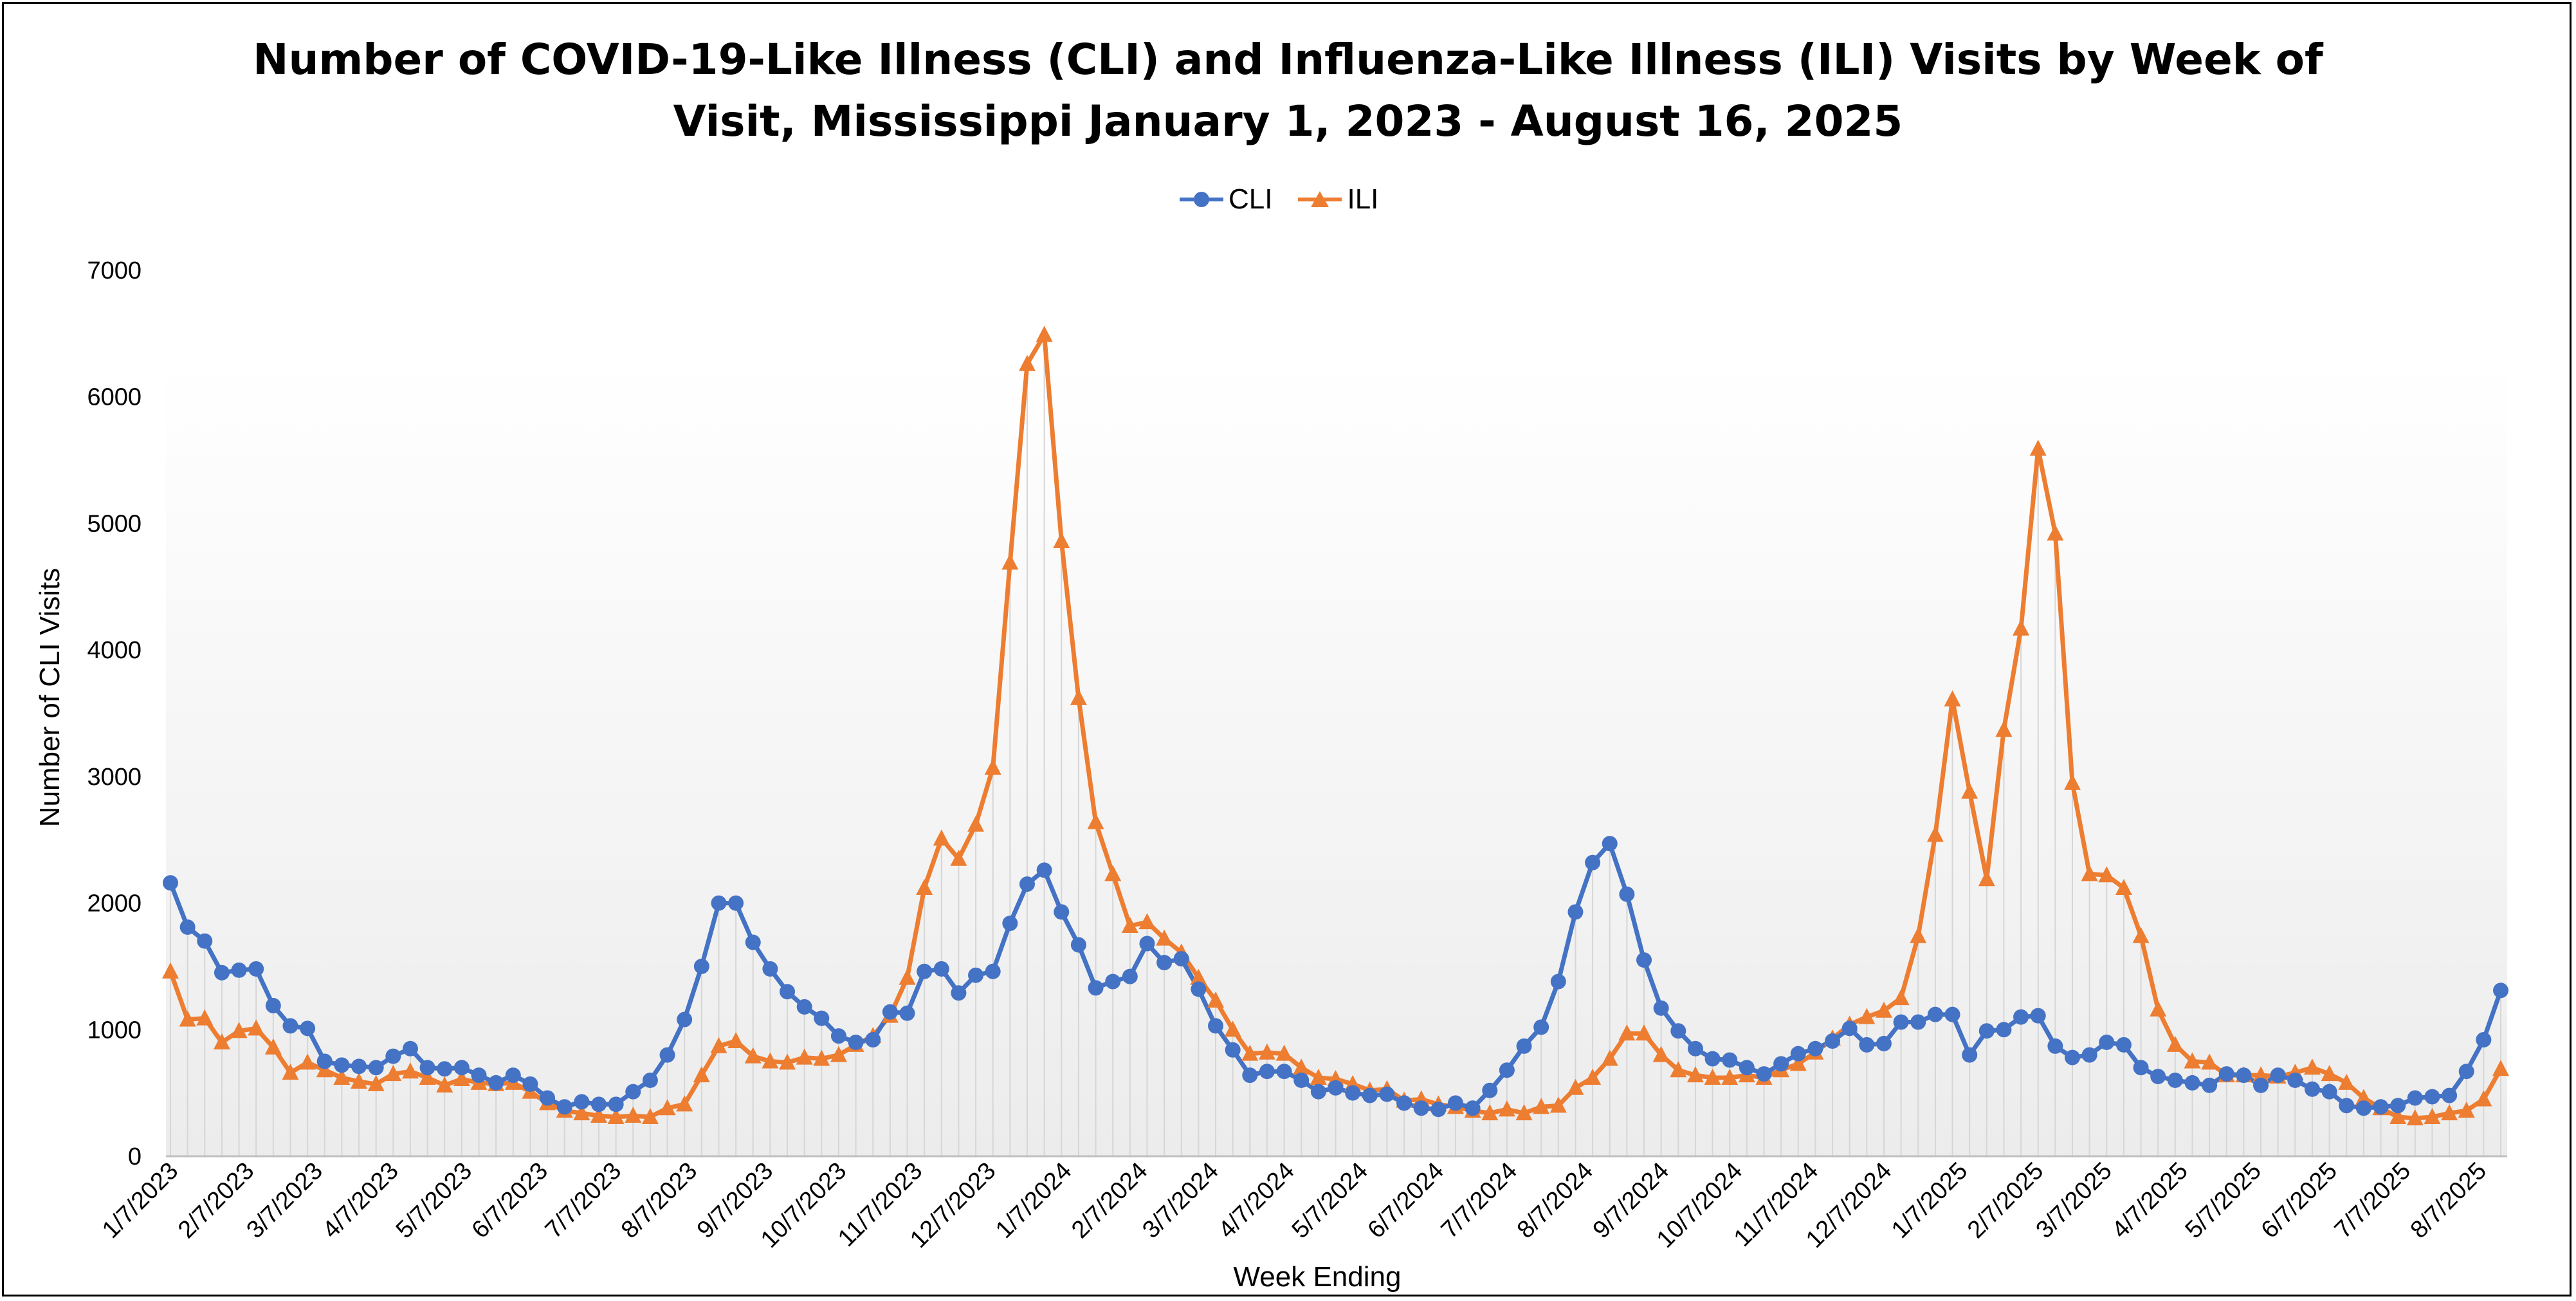  Describe the element at coordinates (1034, 1201) in the screenshot. I see `x-tick-label: 1/7/2024` at that location.